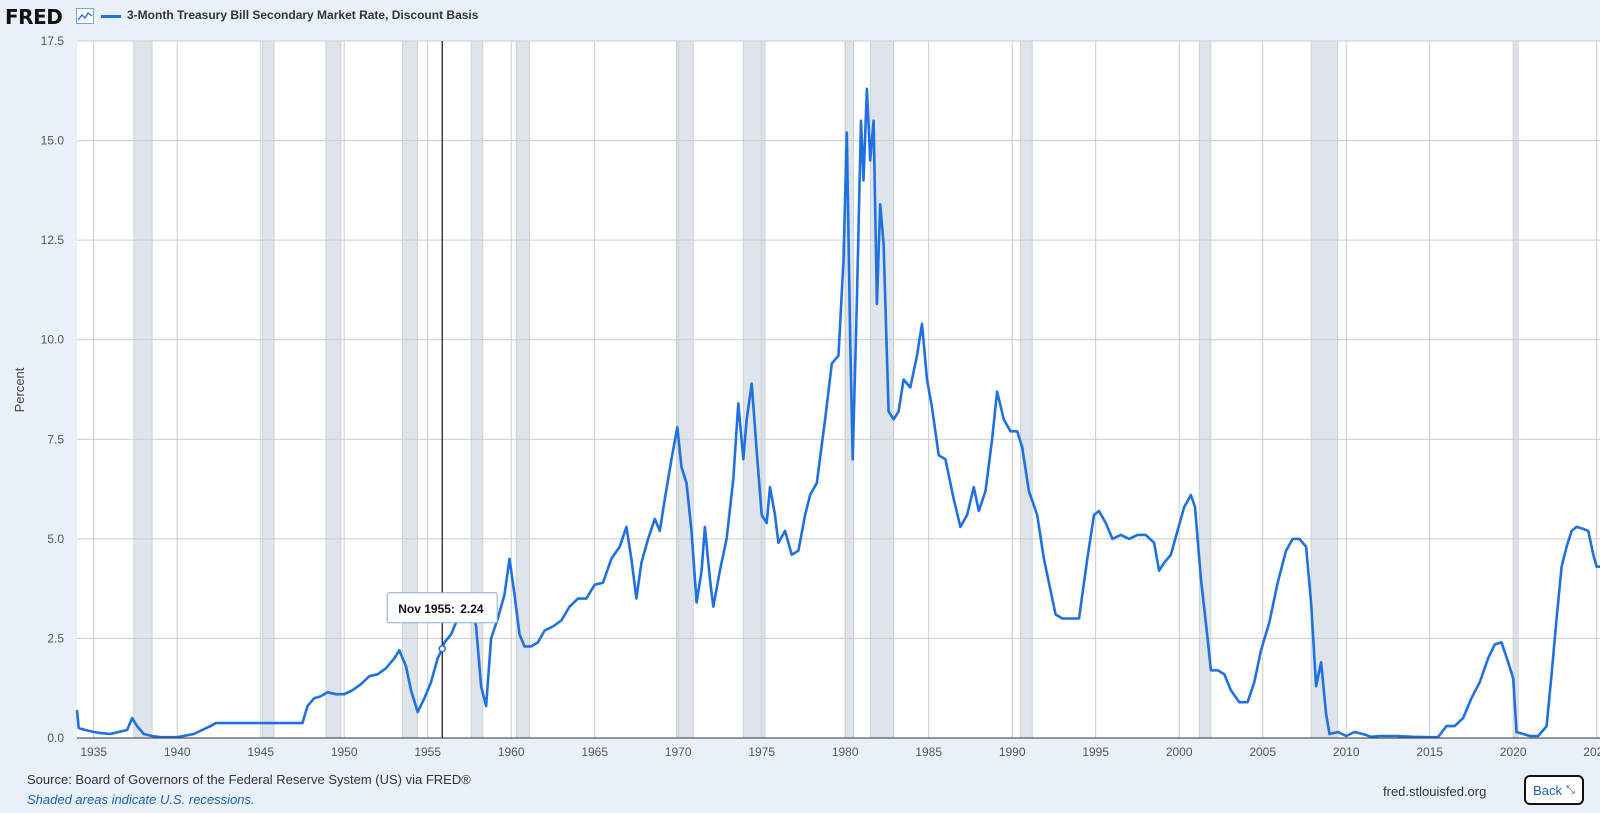  Describe the element at coordinates (442, 649) in the screenshot. I see `hover-point-marker` at that location.